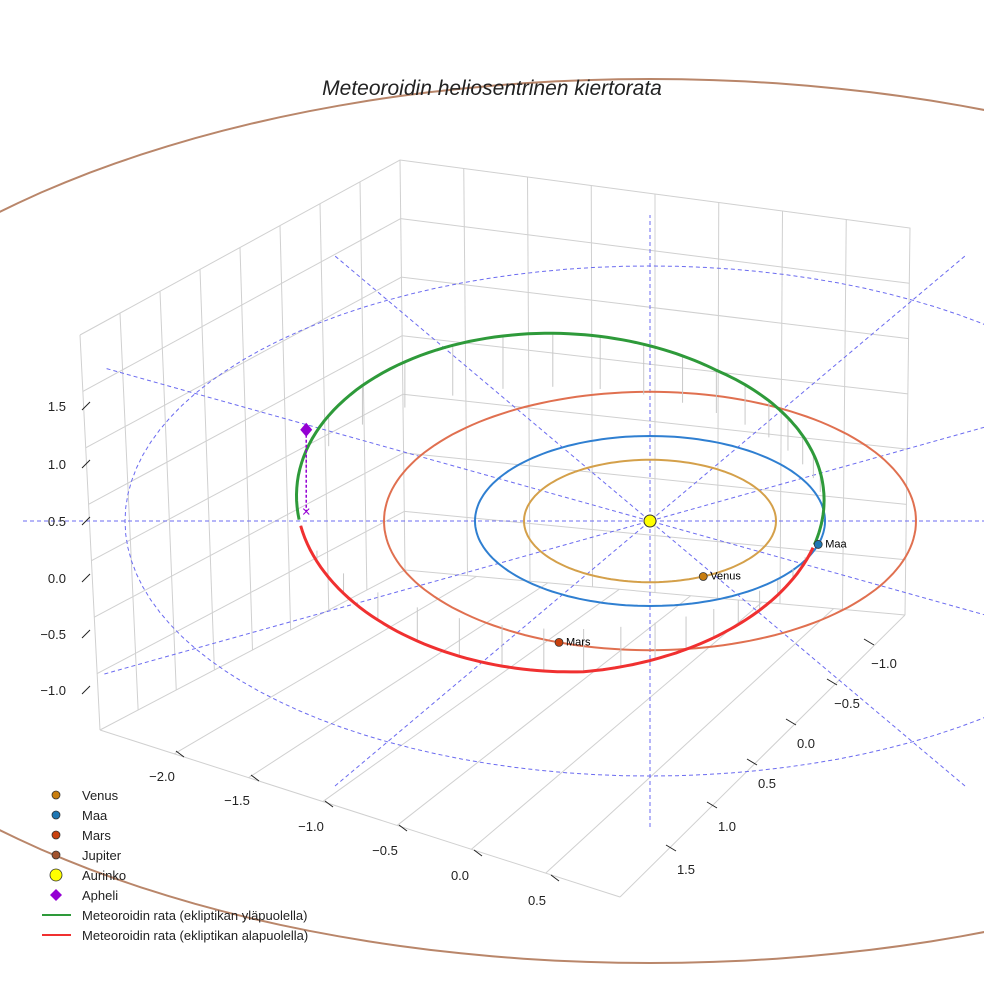 The image size is (984, 984). What do you see at coordinates (402, 365) in the screenshot?
I see `back-corner-edge` at bounding box center [402, 365].